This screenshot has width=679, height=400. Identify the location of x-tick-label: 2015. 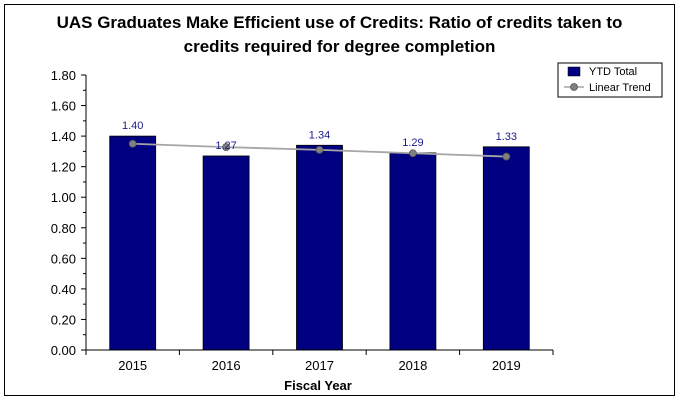
(132, 365).